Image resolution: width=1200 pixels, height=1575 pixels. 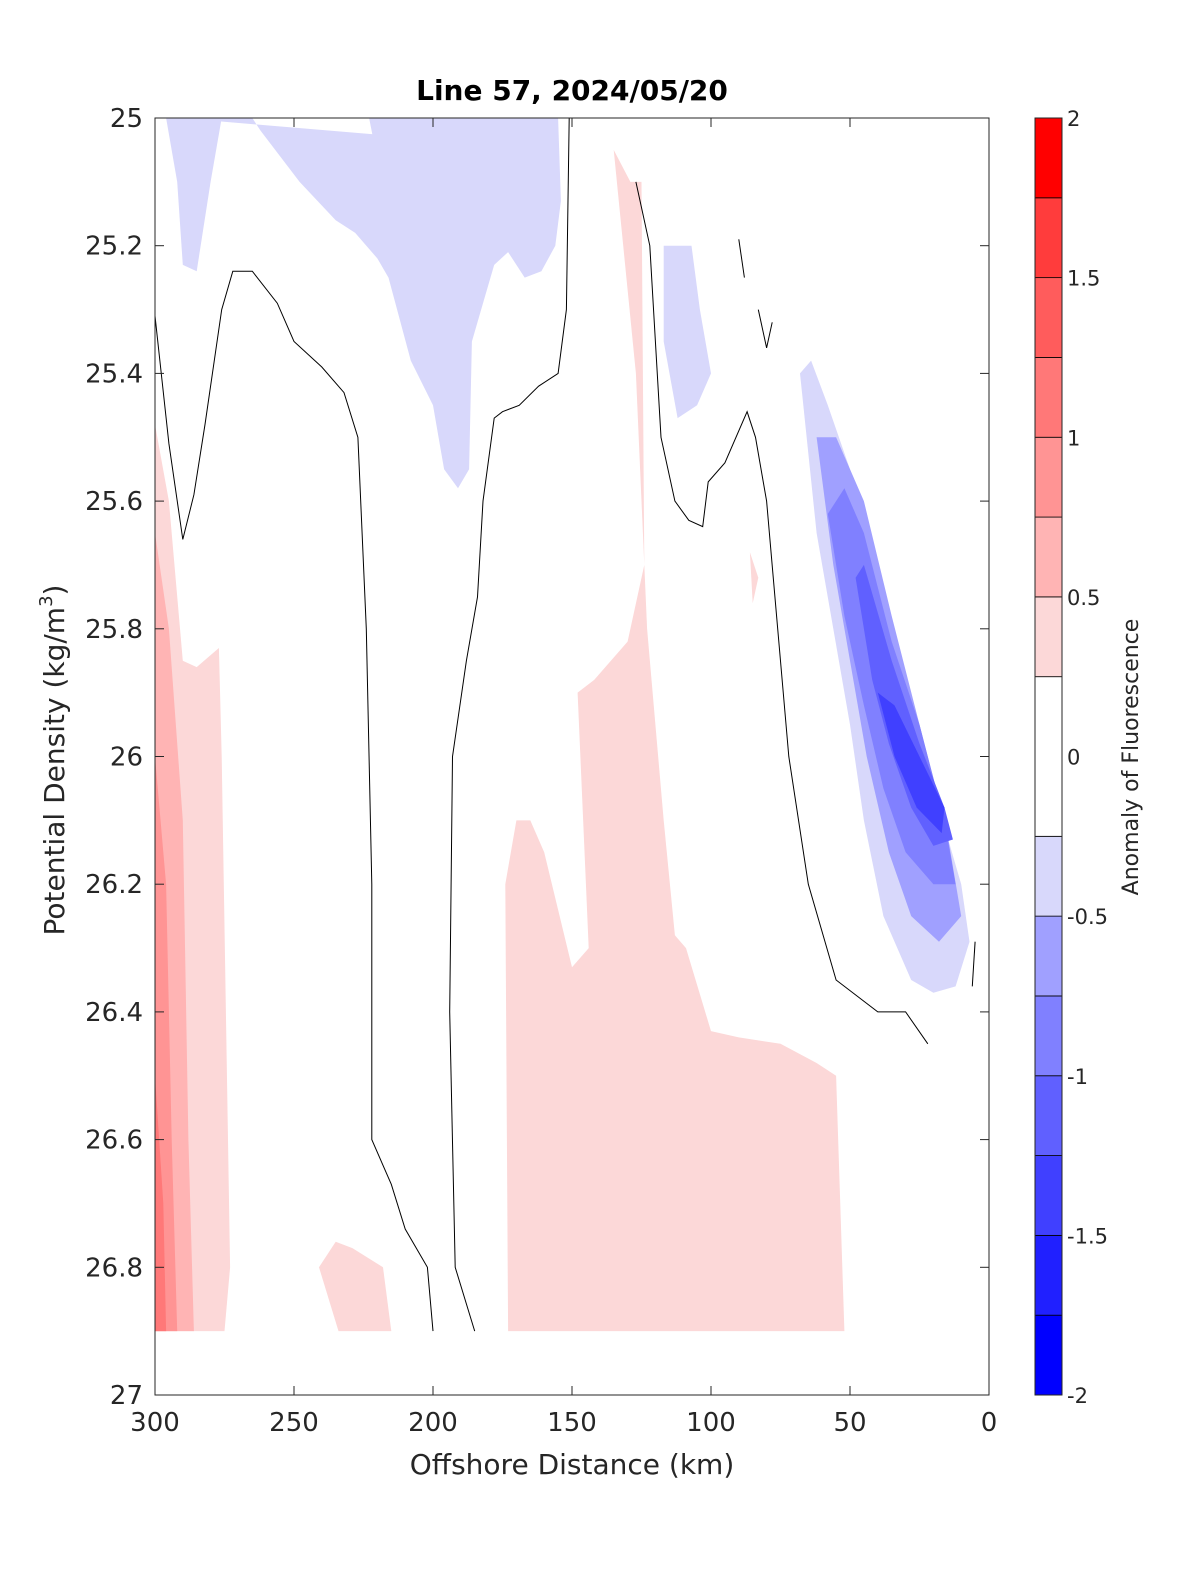 I want to click on colorbar-tick-label: 2, so click(x=1073, y=119).